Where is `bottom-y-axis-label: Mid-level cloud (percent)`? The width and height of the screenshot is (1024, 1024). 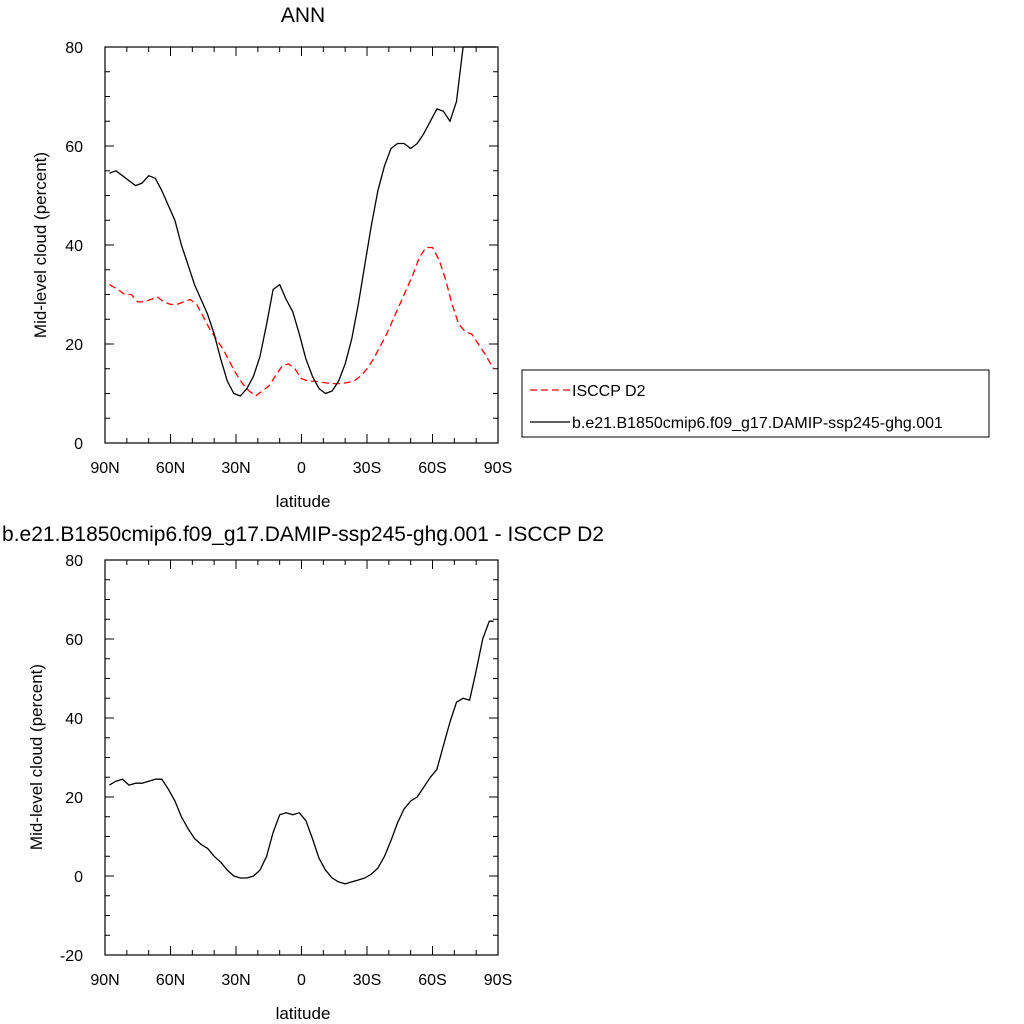
bottom-y-axis-label: Mid-level cloud (percent) is located at coordinates (36, 757).